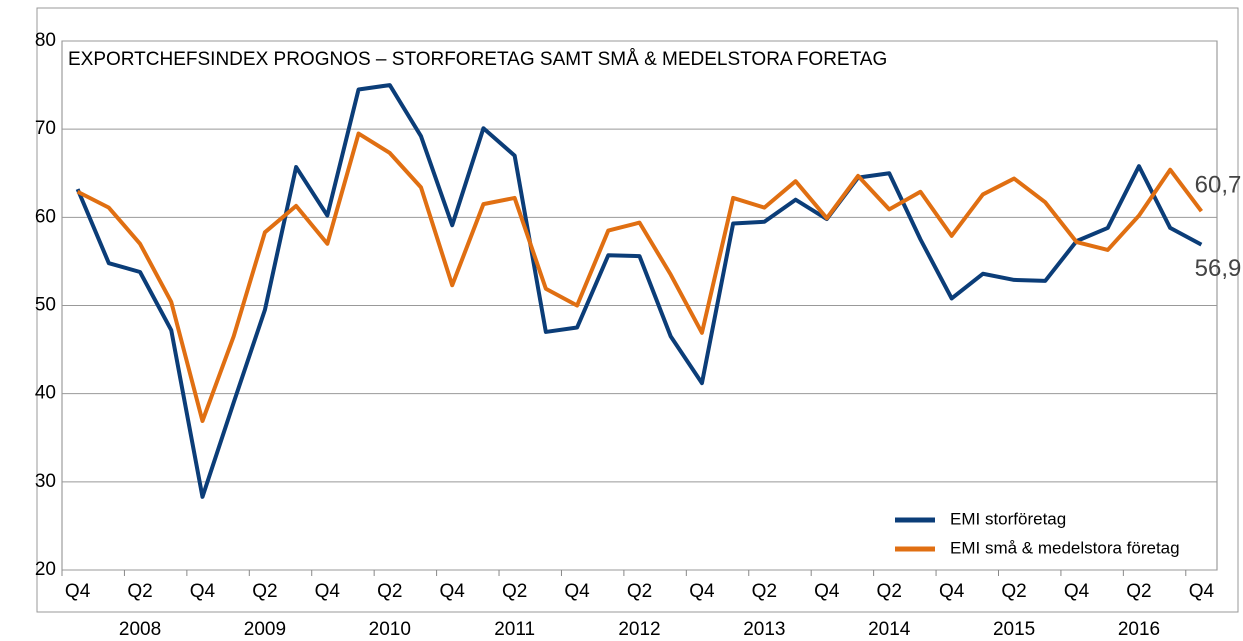 Image resolution: width=1243 pixels, height=641 pixels. What do you see at coordinates (764, 629) in the screenshot?
I see `year-label: 2013` at bounding box center [764, 629].